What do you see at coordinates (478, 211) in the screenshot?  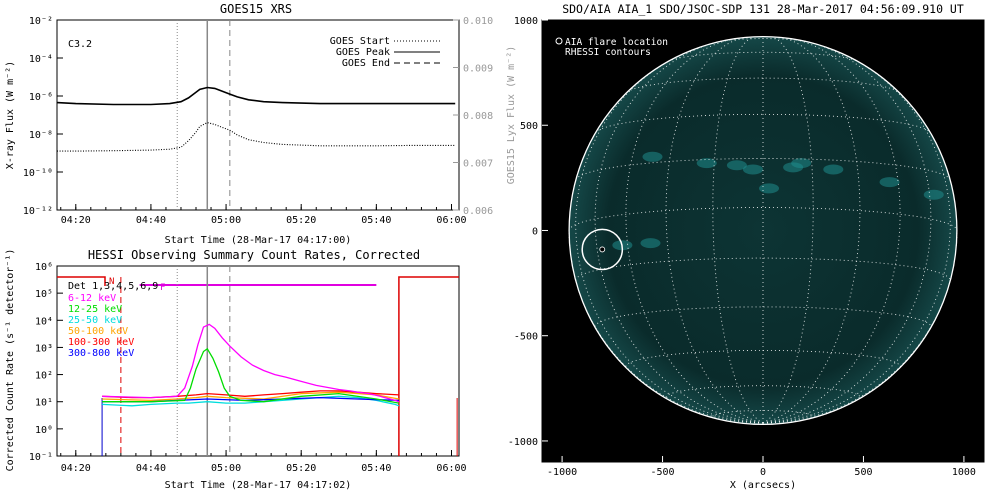 I see `goes-right-y-tick-label: 0.006` at bounding box center [478, 211].